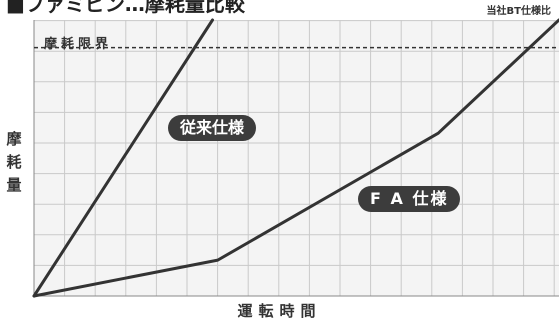  What do you see at coordinates (279, 311) in the screenshot?
I see `x-axis-label: 運転時間` at bounding box center [279, 311].